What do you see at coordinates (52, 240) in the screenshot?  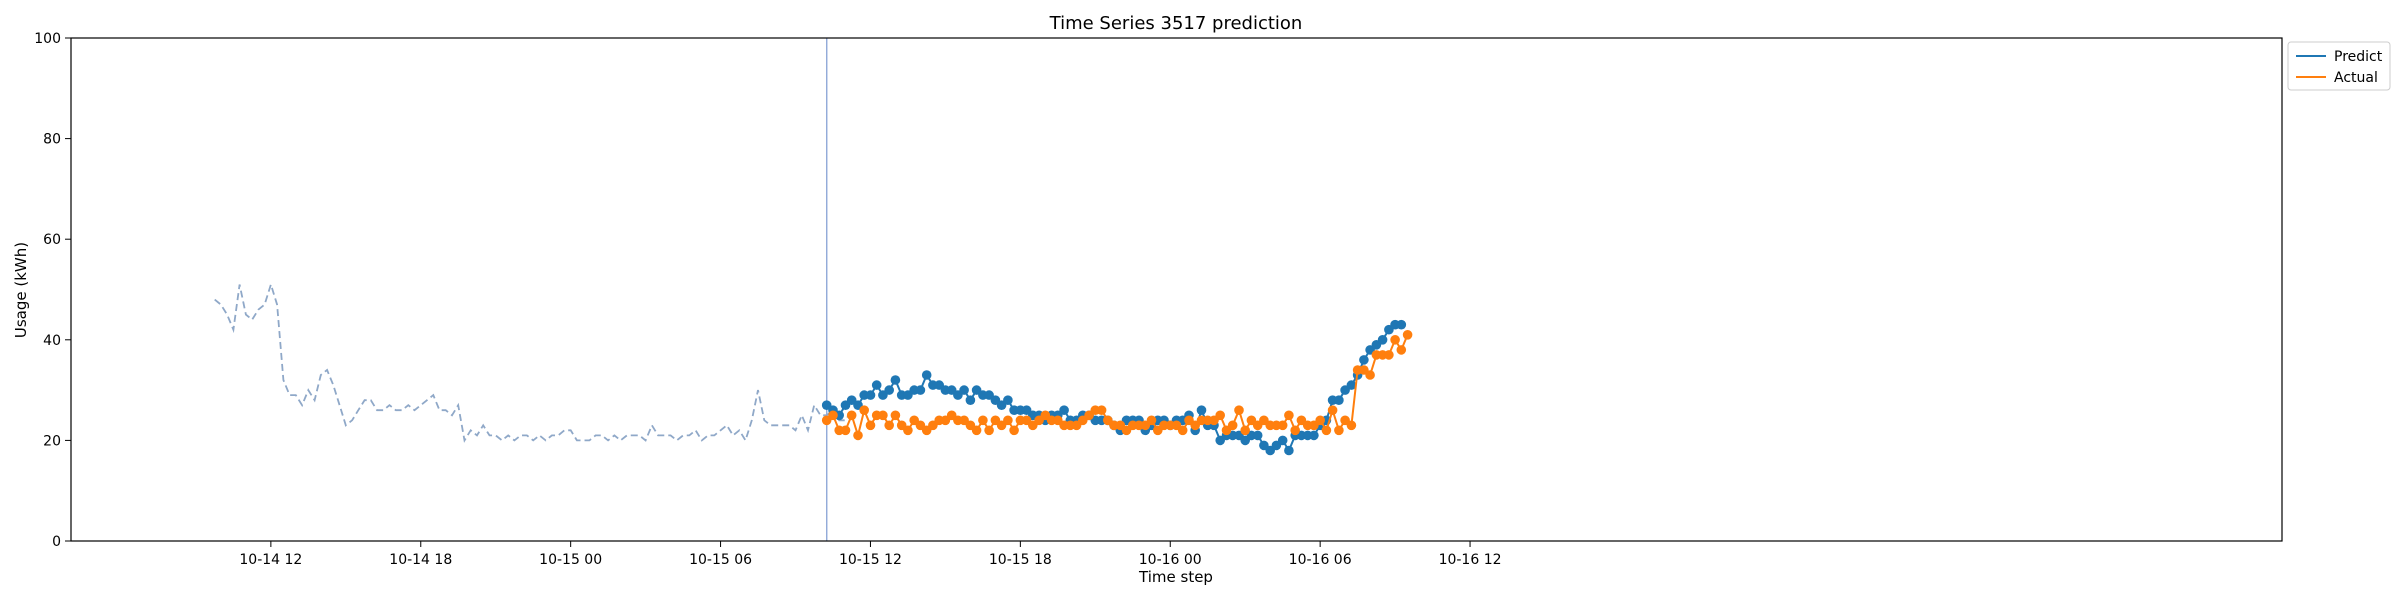 I see `y-tick-label: 60` at bounding box center [52, 240].